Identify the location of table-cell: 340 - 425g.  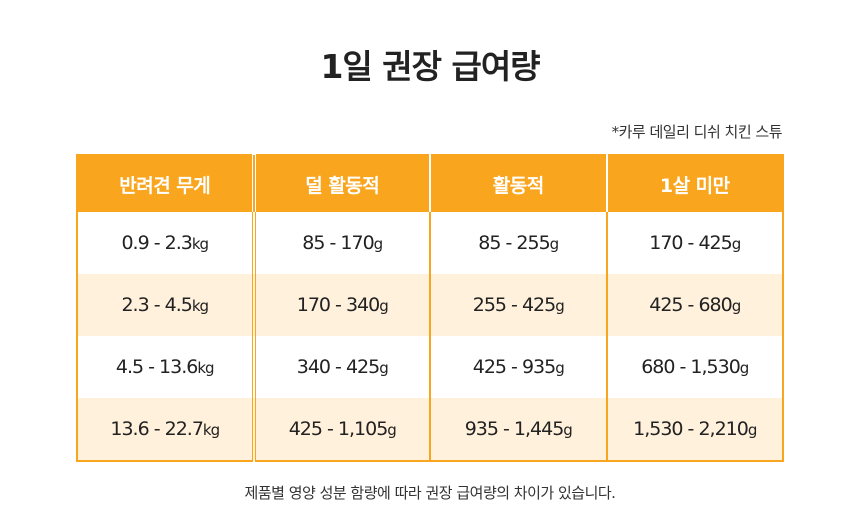
(340, 367).